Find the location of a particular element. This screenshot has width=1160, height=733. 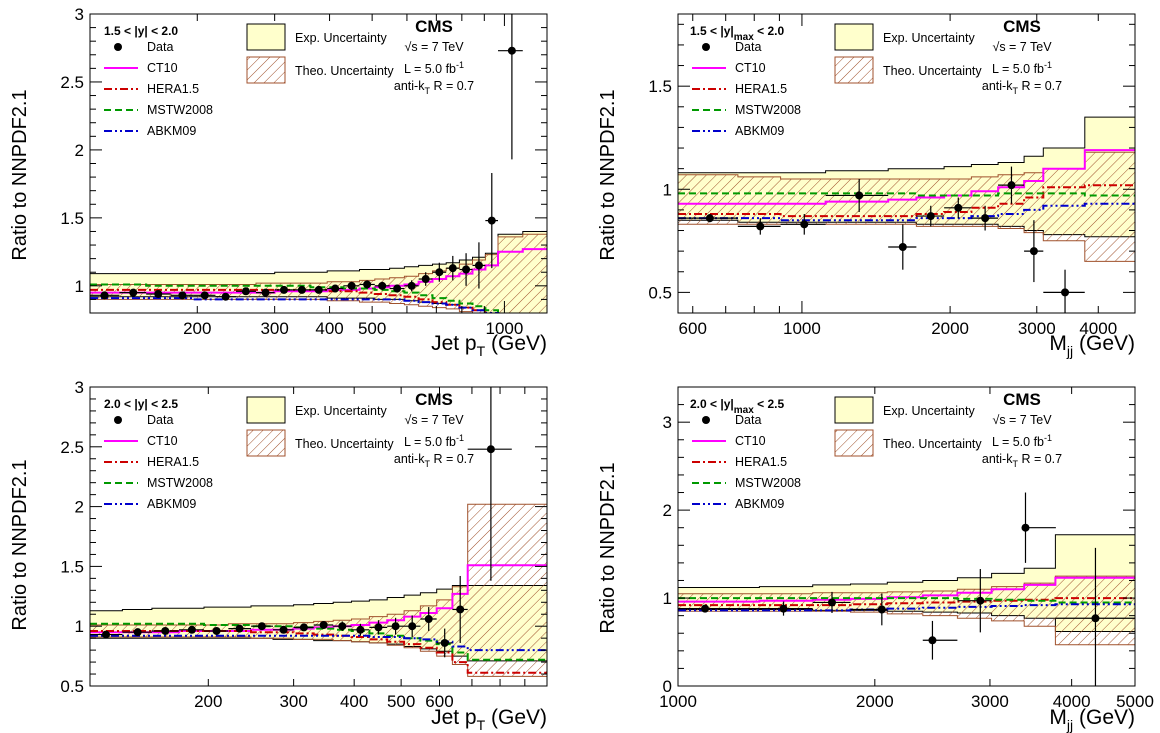

panel-3-series-abkm09 is located at coordinates (318, 643).